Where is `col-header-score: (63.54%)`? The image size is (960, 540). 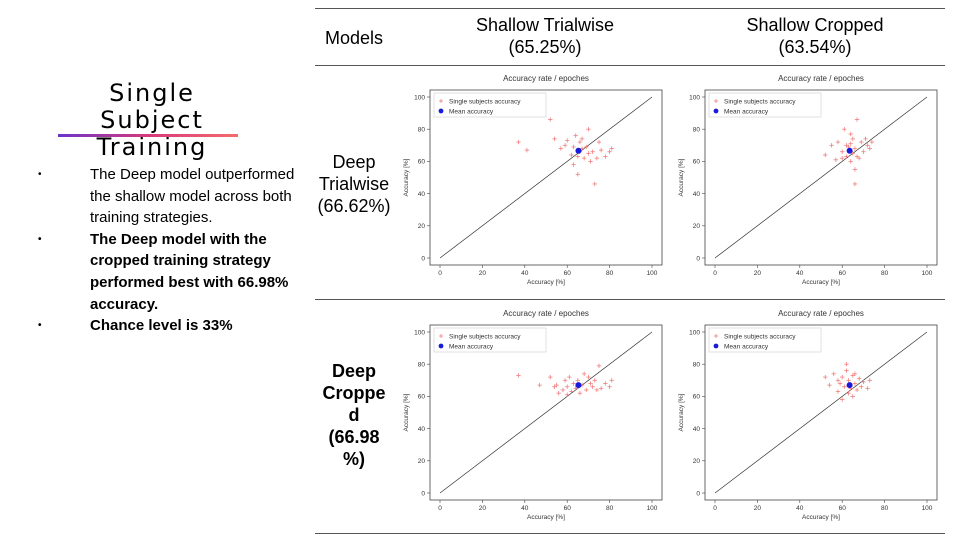 col-header-score: (63.54%) is located at coordinates (815, 47).